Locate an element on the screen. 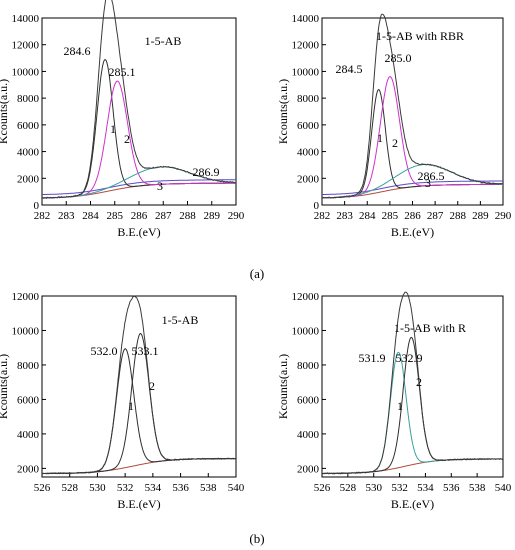 This screenshot has width=515, height=550. peak-value-label: 533.1 is located at coordinates (145, 351).